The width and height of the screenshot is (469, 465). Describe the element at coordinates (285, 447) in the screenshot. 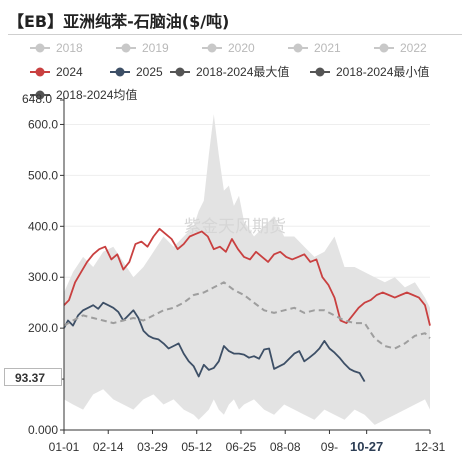

I see `x-tick-label-6: 08-08` at that location.